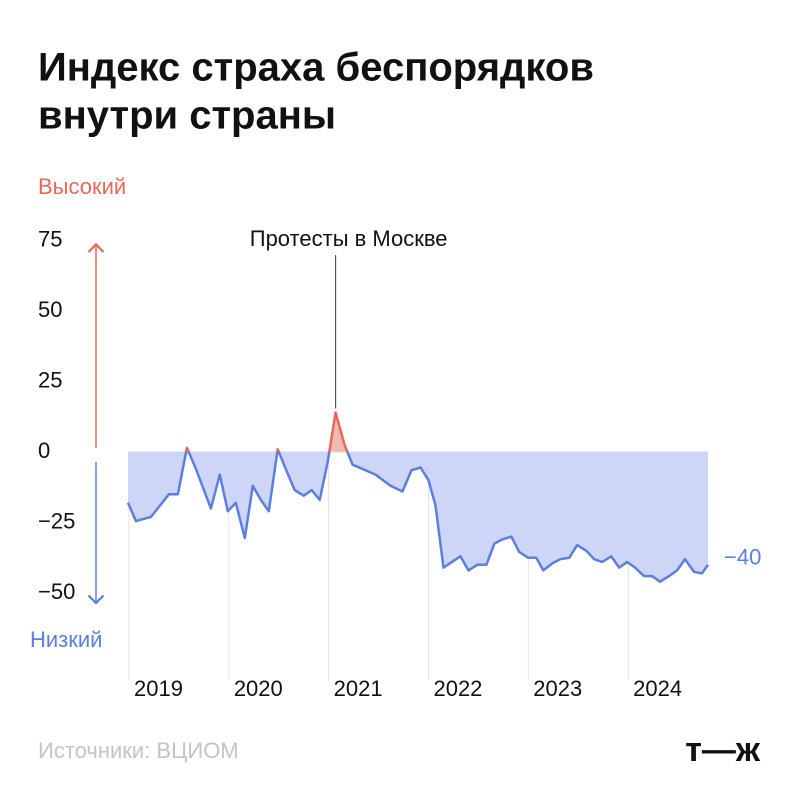 The width and height of the screenshot is (800, 800). Describe the element at coordinates (82, 186) in the screenshot. I see `high-label: Высокий` at that location.